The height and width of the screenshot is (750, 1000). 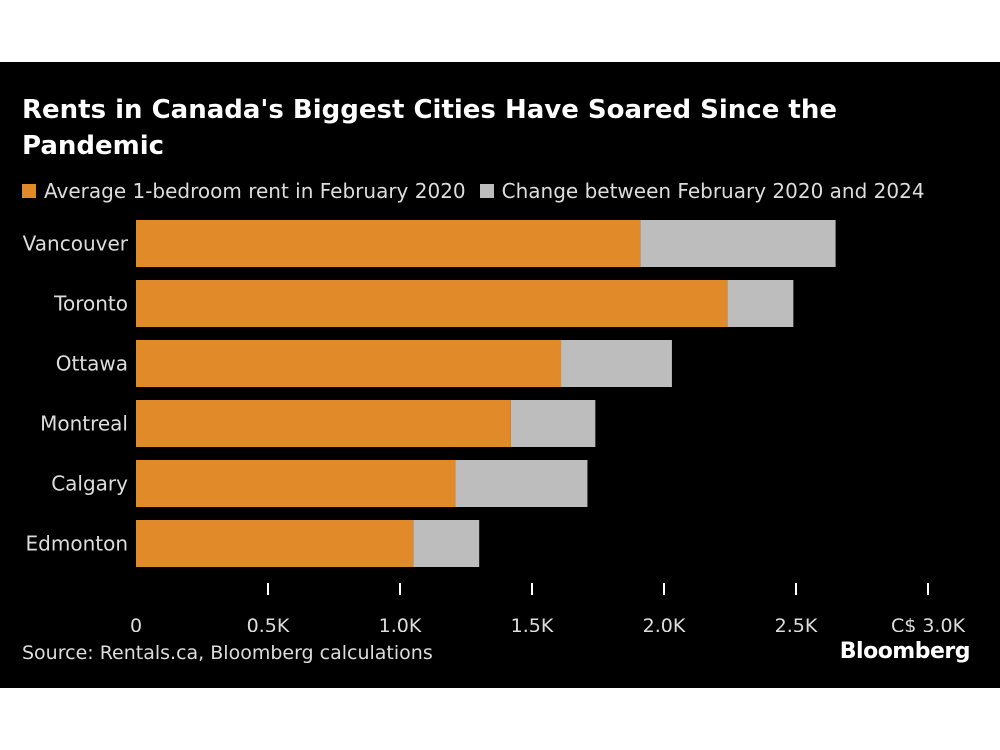 What do you see at coordinates (89, 484) in the screenshot?
I see `category-label: Calgary` at bounding box center [89, 484].